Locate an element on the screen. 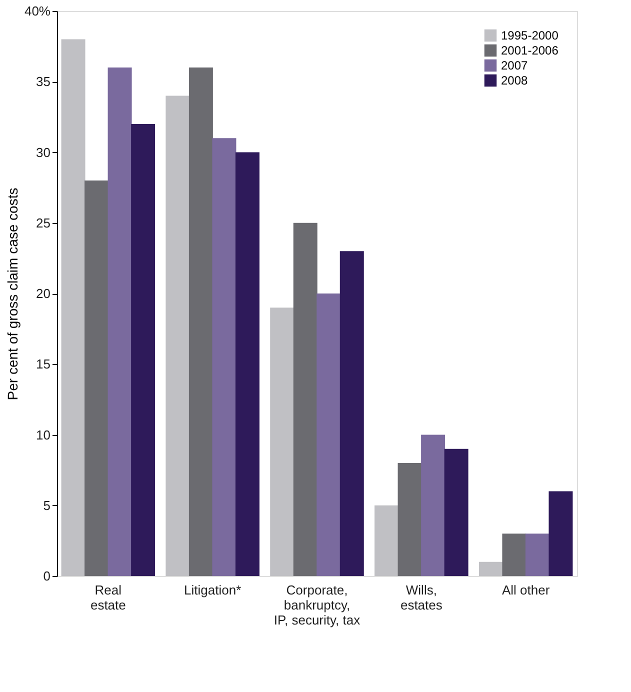  y-tick-label: 15 is located at coordinates (43, 364).